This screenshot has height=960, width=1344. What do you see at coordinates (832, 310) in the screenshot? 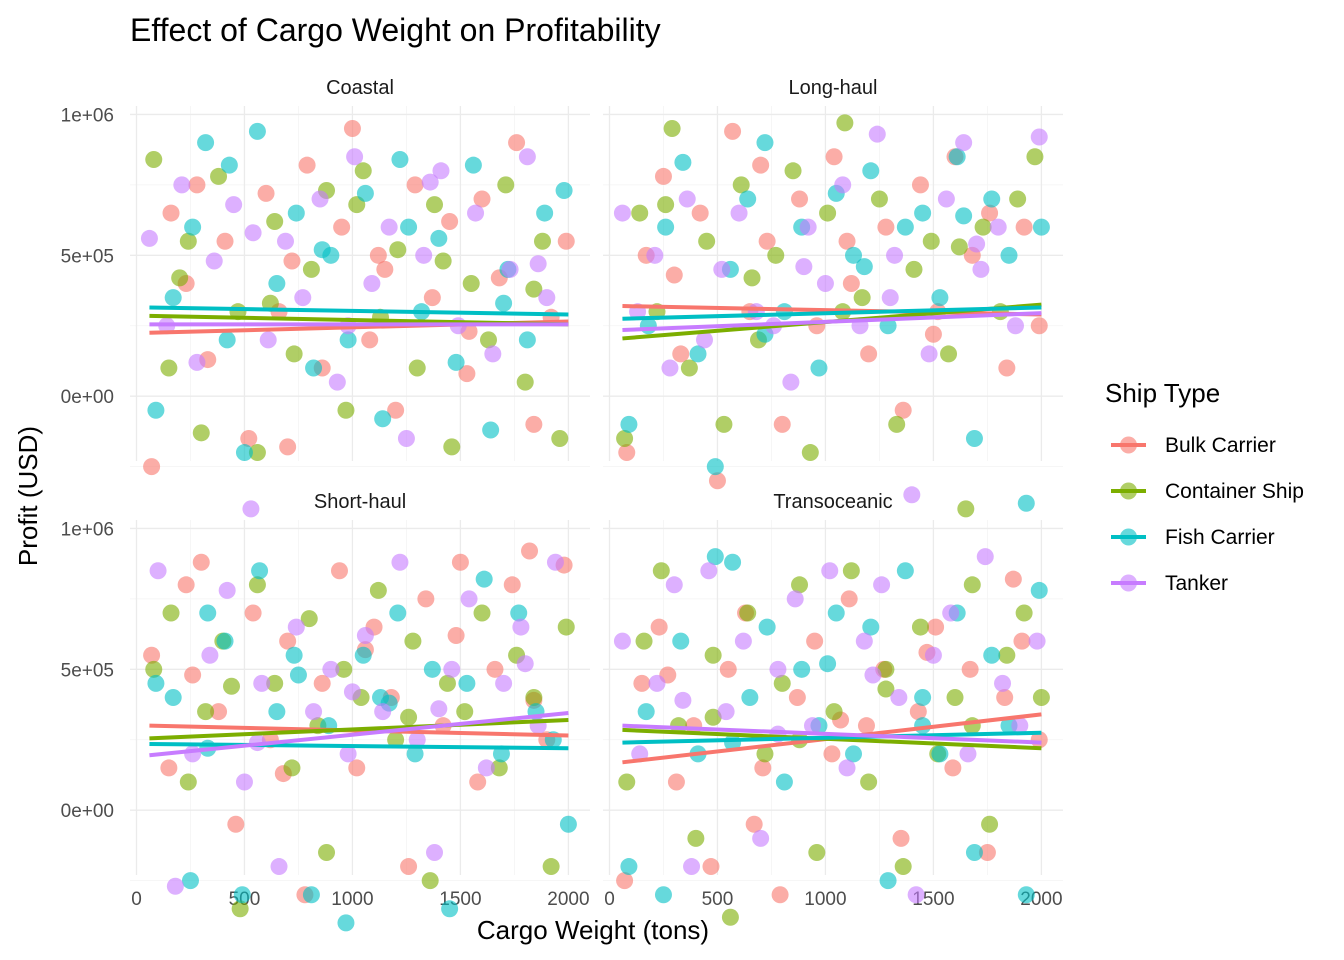
I see `trend-line` at bounding box center [832, 310].